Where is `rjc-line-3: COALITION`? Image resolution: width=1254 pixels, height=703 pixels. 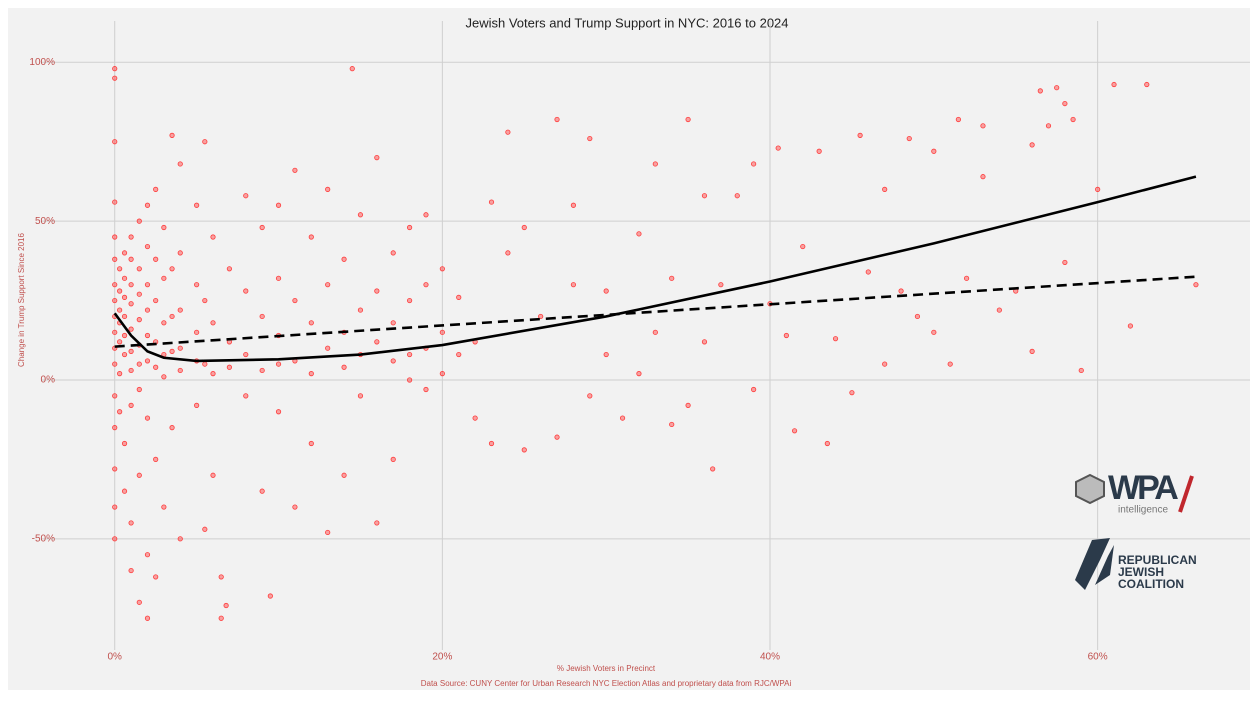 rjc-line-3: COALITION is located at coordinates (1151, 584).